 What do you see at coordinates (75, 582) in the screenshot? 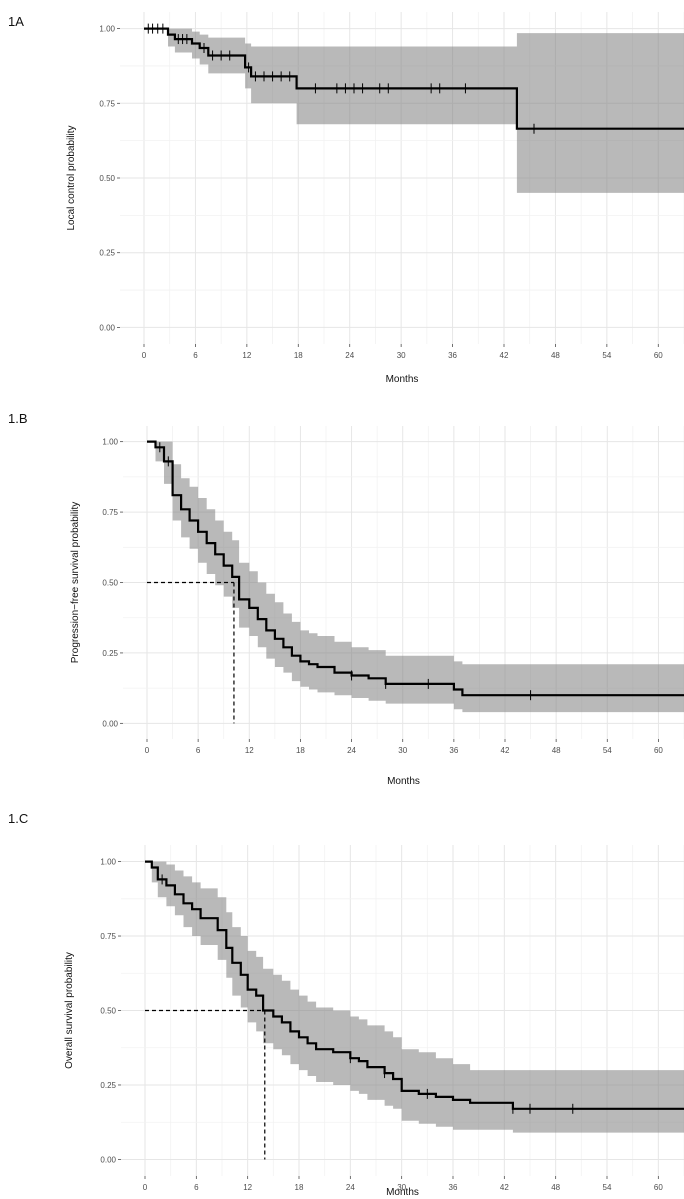
I see `y-axis-title: Progression−free survival probability` at bounding box center [75, 582].